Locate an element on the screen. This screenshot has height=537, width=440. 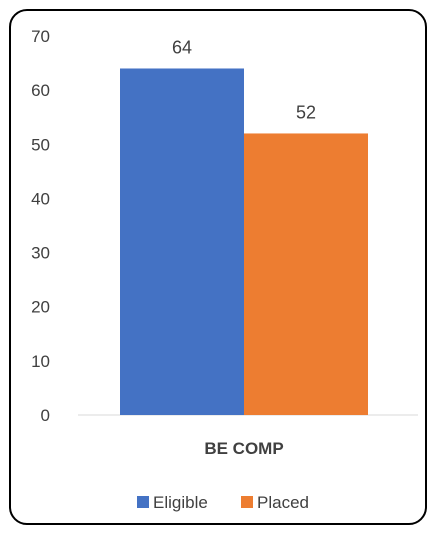
category-label: BE COMP is located at coordinates (243, 448).